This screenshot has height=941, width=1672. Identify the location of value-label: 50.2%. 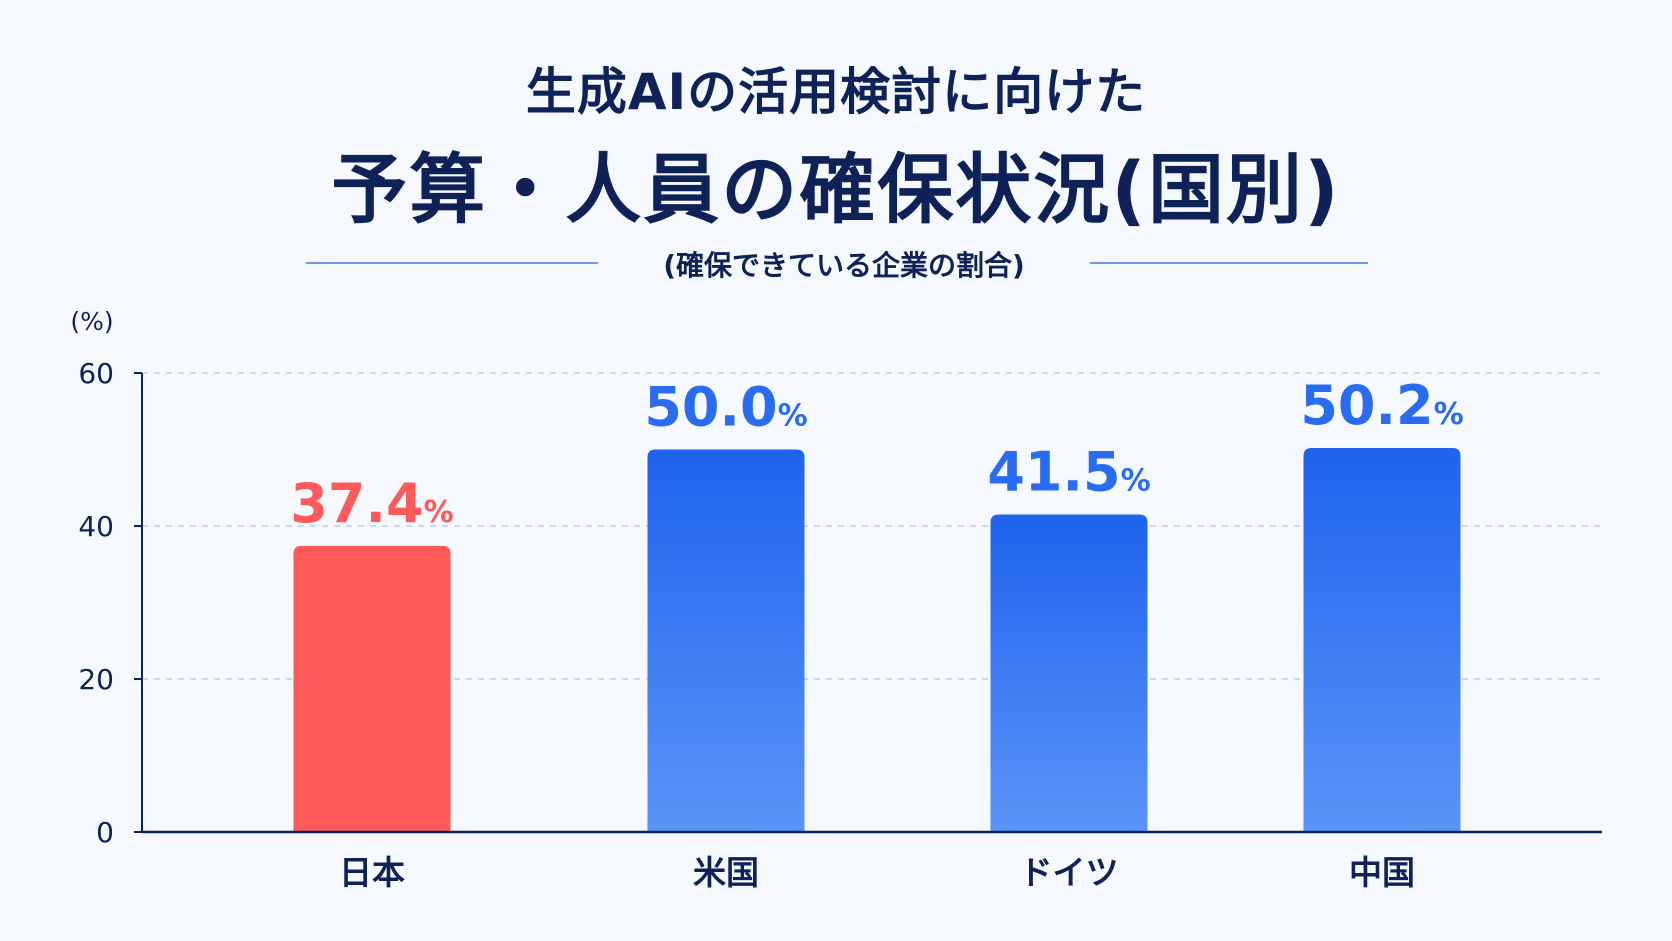
(1381, 405).